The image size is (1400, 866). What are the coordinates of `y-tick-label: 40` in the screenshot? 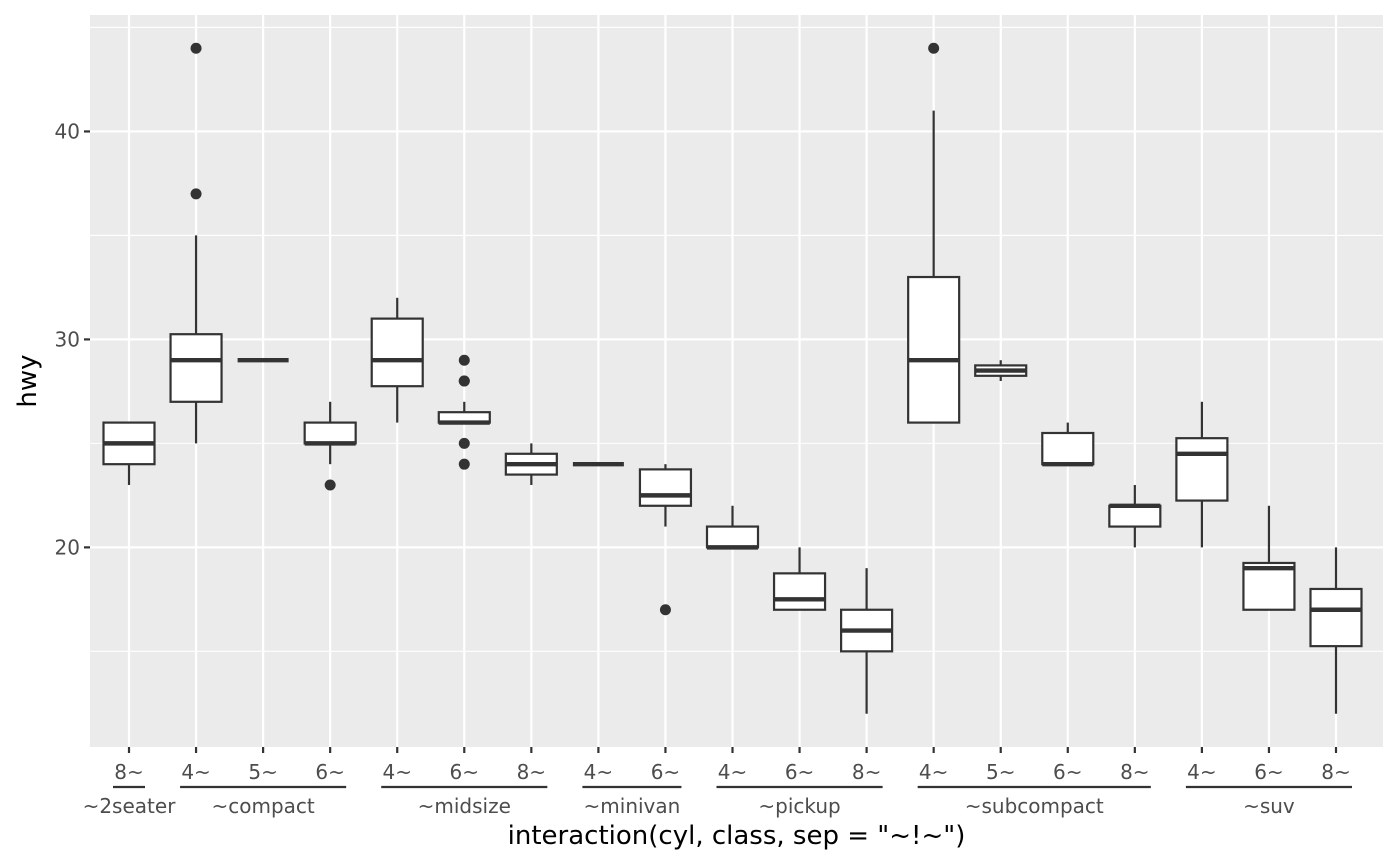 It's located at (67, 131).